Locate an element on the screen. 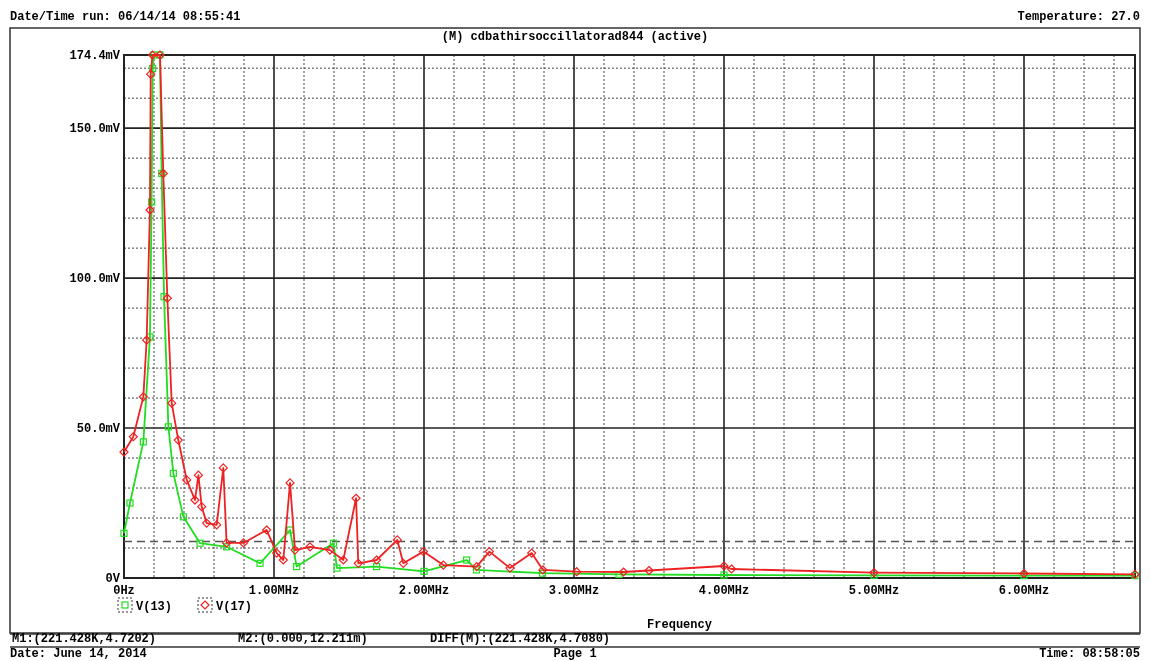 This screenshot has width=1150, height=661. legend-label: V(17) is located at coordinates (234, 607).